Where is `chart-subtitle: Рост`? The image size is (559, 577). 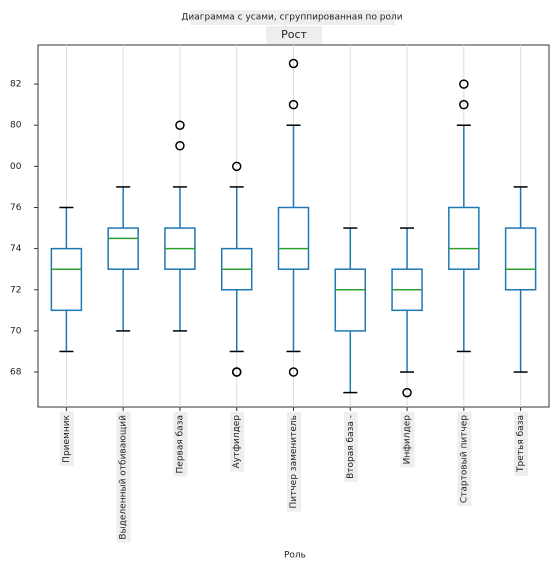 chart-subtitle: Рост is located at coordinates (294, 34).